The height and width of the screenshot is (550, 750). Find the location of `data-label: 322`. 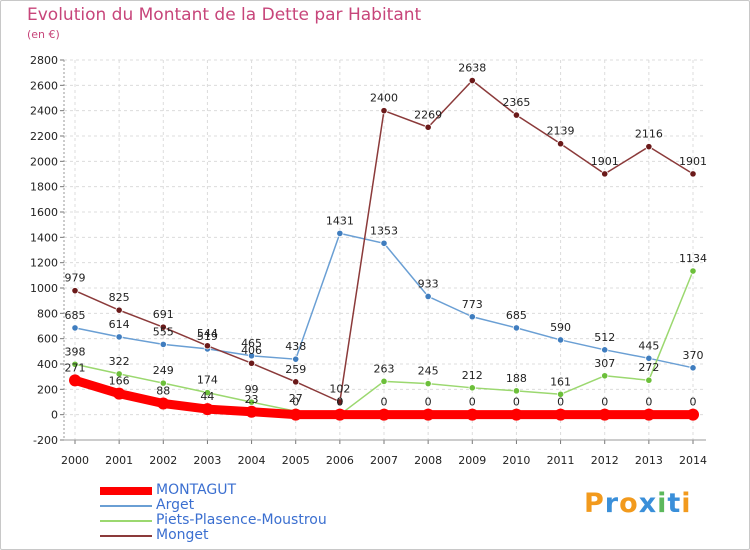

data-label: 322 is located at coordinates (119, 361).